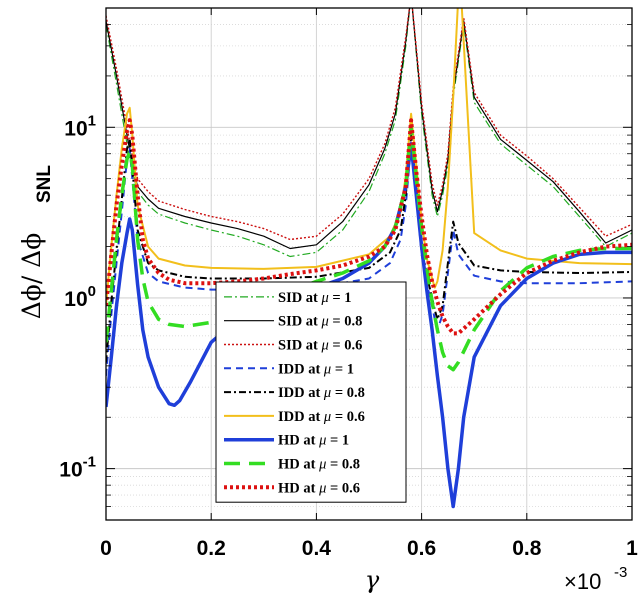 Image resolution: width=644 pixels, height=603 pixels. Describe the element at coordinates (319, 465) in the screenshot. I see `legend-label: HD at μ = 0.8` at that location.